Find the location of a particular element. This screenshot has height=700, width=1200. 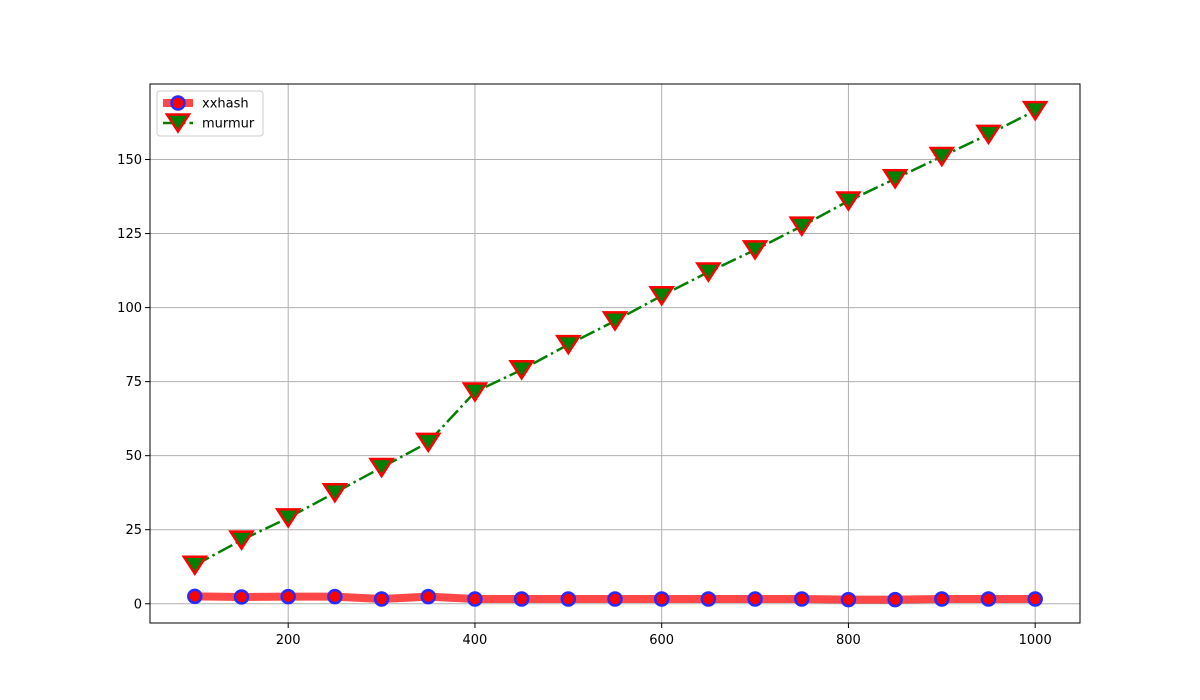

y-tick-label: 0 is located at coordinates (138, 604).